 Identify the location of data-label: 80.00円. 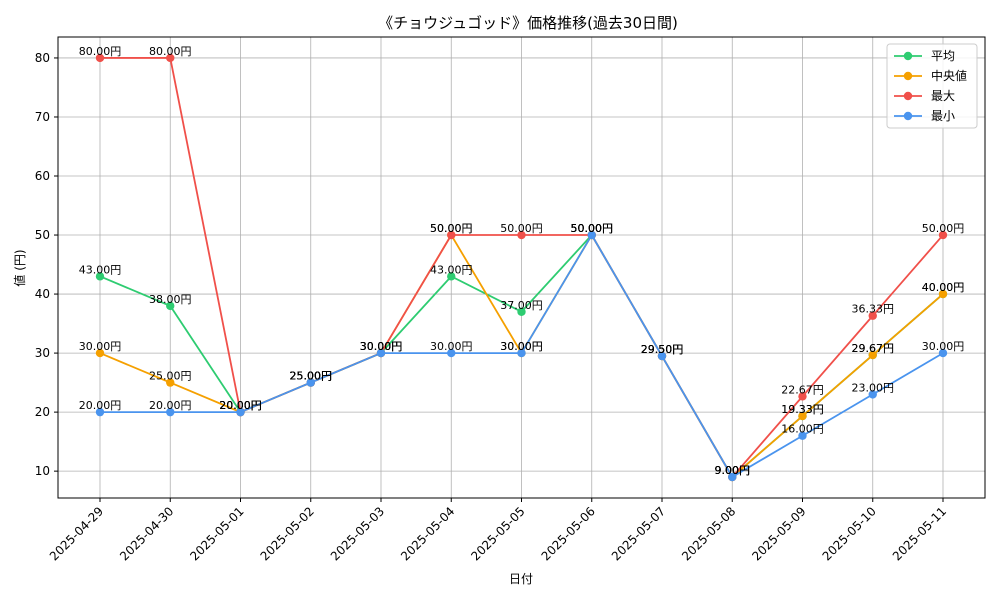
(100, 51).